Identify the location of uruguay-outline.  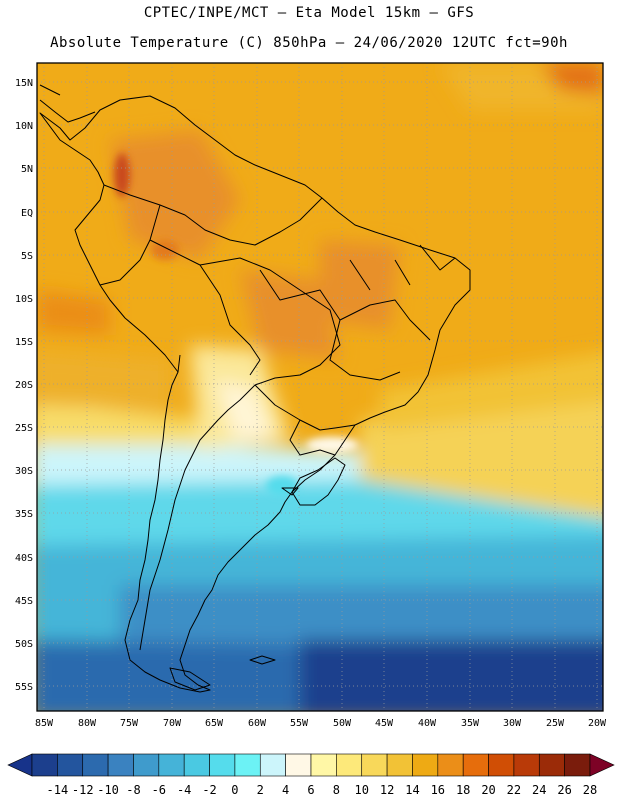
(313, 481).